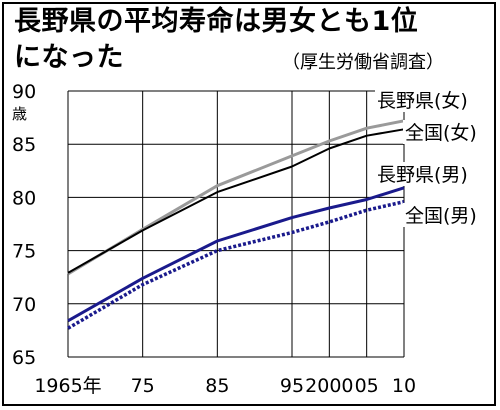 The height and width of the screenshot is (410, 500). I want to click on y-tick-label: 80, so click(24, 198).